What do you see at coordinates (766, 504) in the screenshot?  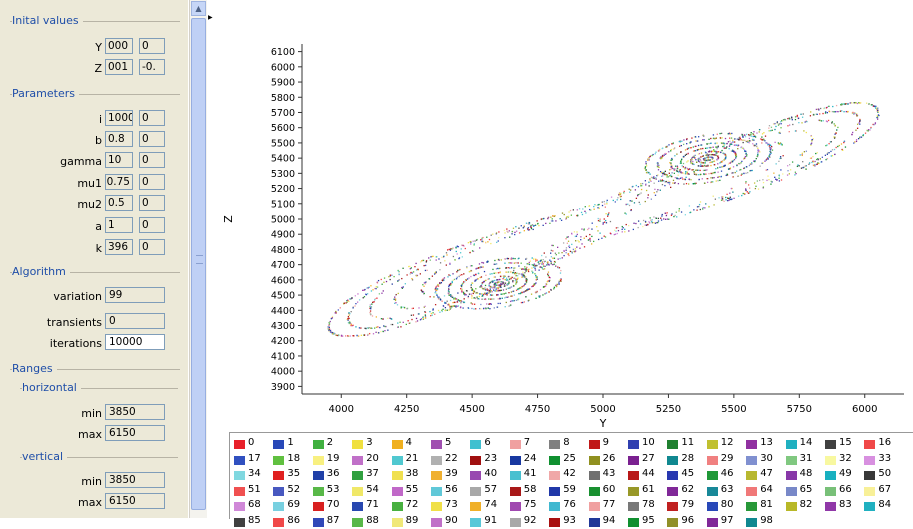 I see `legend-label: 81` at bounding box center [766, 504].